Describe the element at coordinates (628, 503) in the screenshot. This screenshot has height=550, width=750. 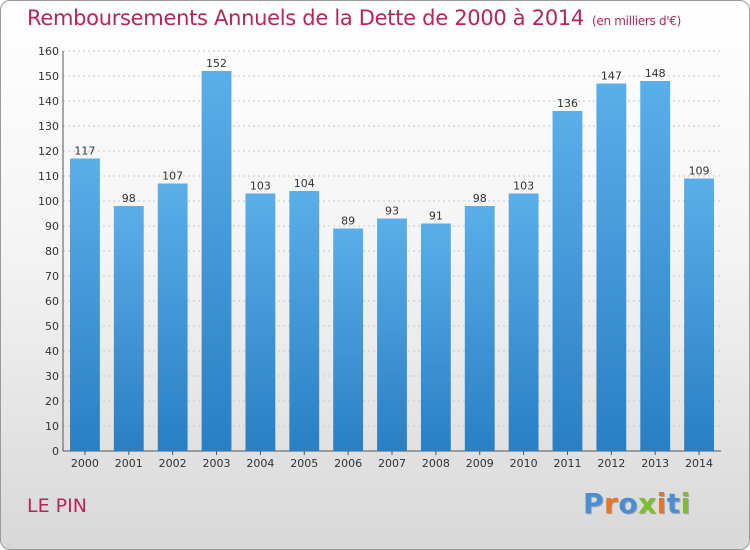
I see `logo-letter: o` at that location.